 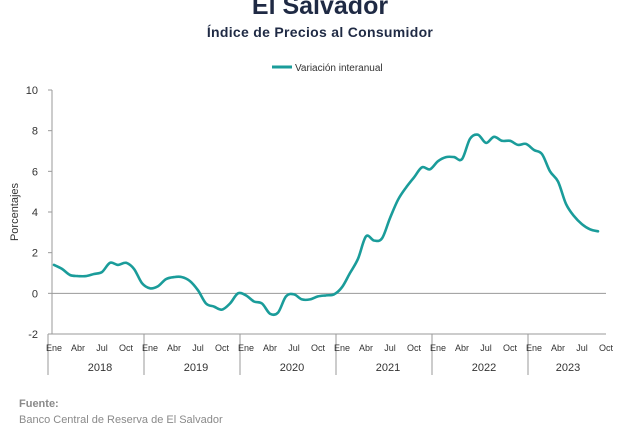 What do you see at coordinates (100, 368) in the screenshot?
I see `x-year-label: 2018` at bounding box center [100, 368].